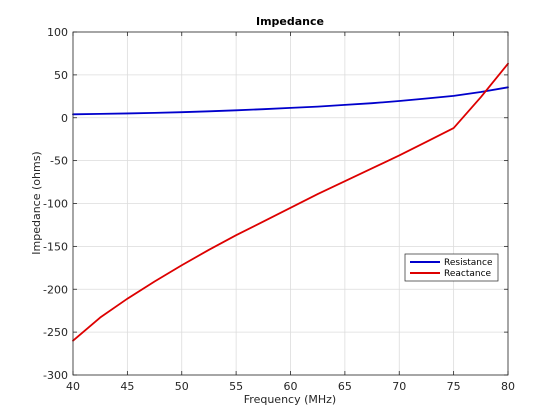 Image resolution: width=560 pixels, height=420 pixels. Describe the element at coordinates (291, 386) in the screenshot. I see `x-tick-label: 60` at that location.